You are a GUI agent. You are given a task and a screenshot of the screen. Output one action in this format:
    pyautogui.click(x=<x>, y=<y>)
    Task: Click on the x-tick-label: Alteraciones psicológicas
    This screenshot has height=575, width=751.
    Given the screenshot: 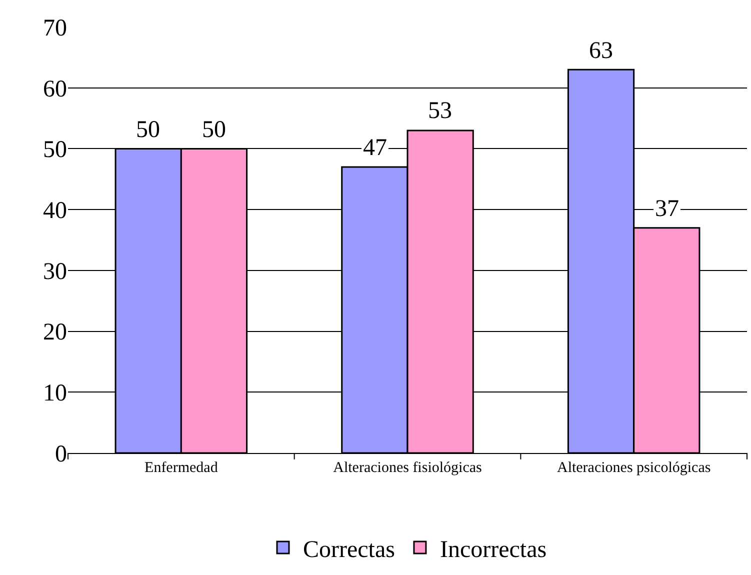 What is the action you would take?
    pyautogui.click(x=633, y=468)
    